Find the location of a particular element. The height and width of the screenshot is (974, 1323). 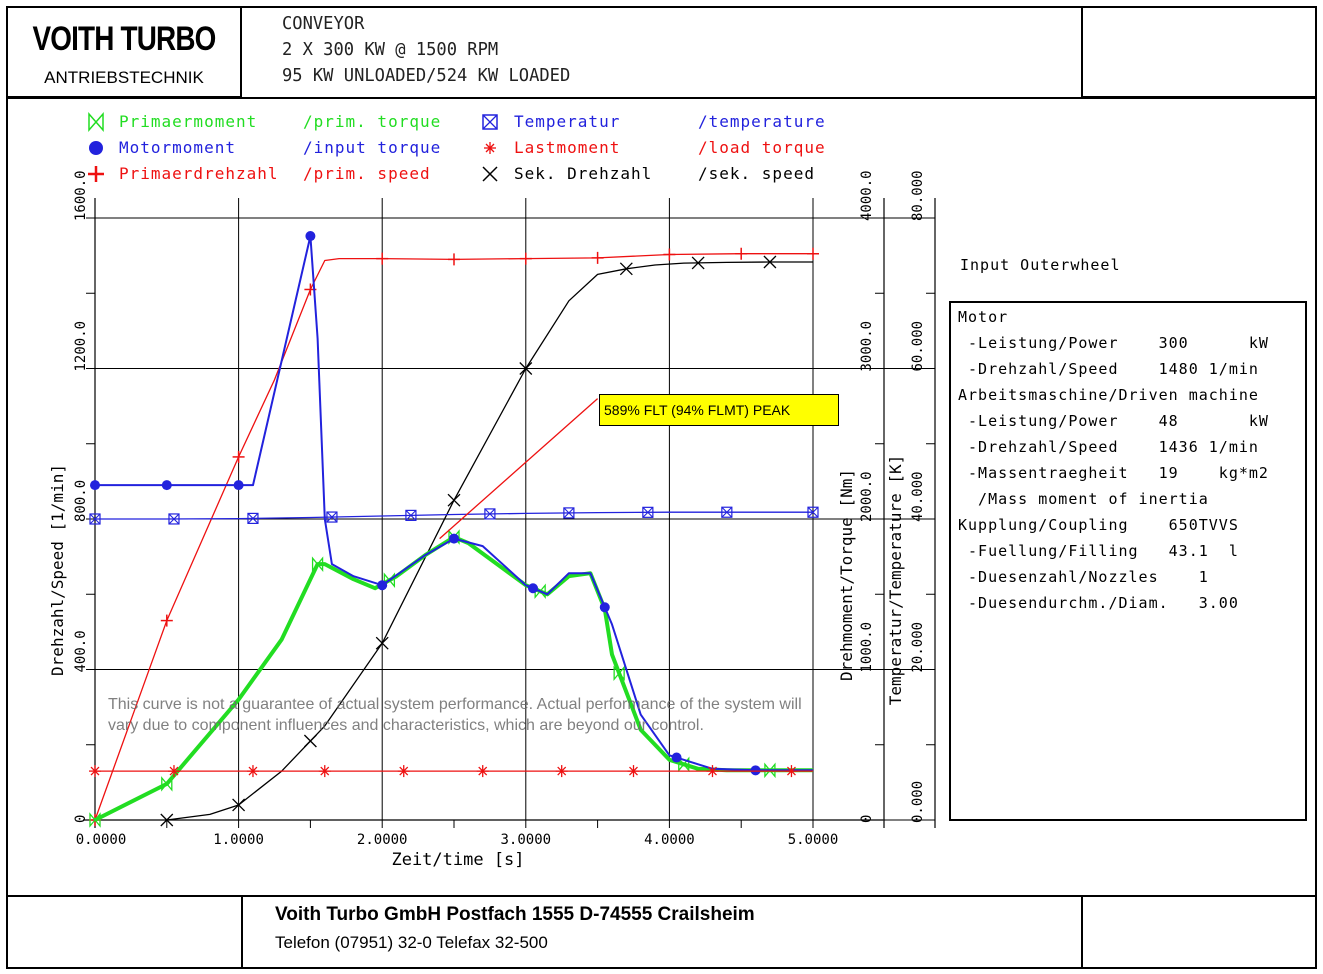

temp-tick-label: 0.000 is located at coordinates (918, 802).